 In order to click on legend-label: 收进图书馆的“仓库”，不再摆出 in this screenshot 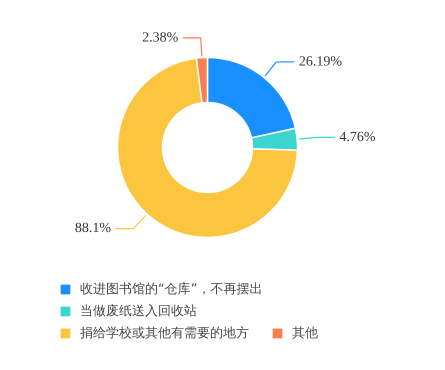, I will do `click(171, 289)`.